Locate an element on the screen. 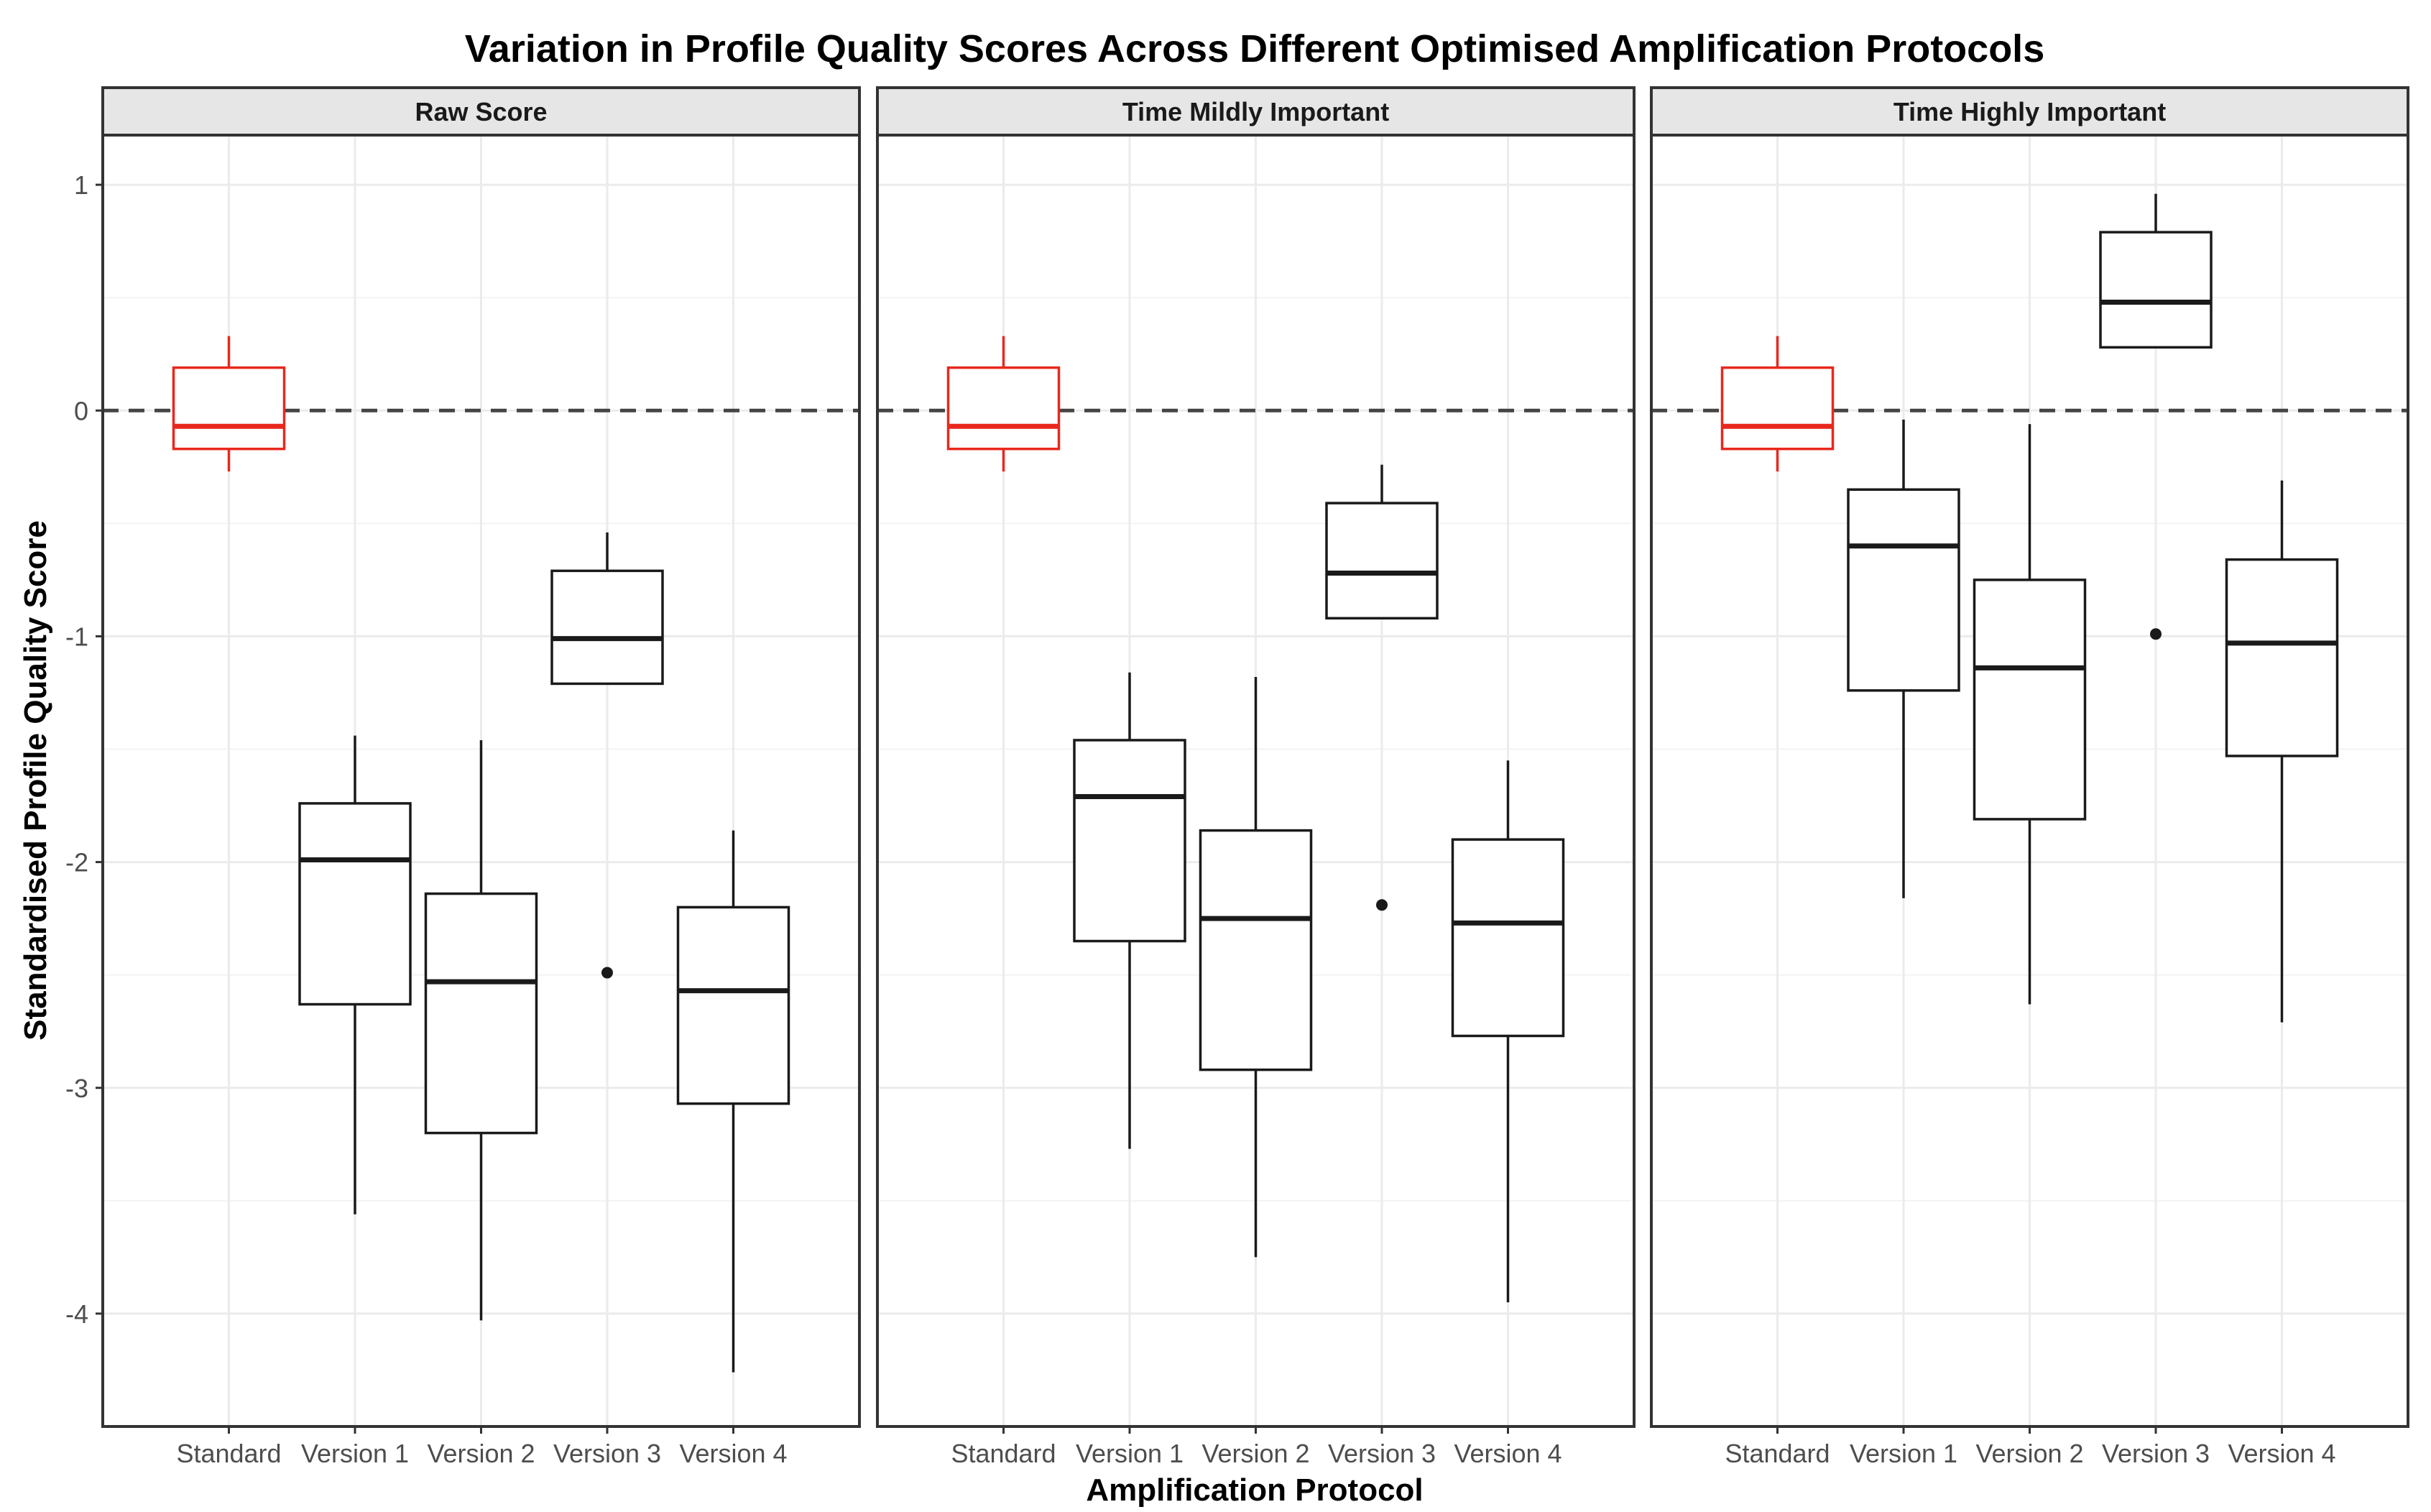 This screenshot has height=1512, width=2431. facet-strip-label: Raw Score is located at coordinates (481, 112).